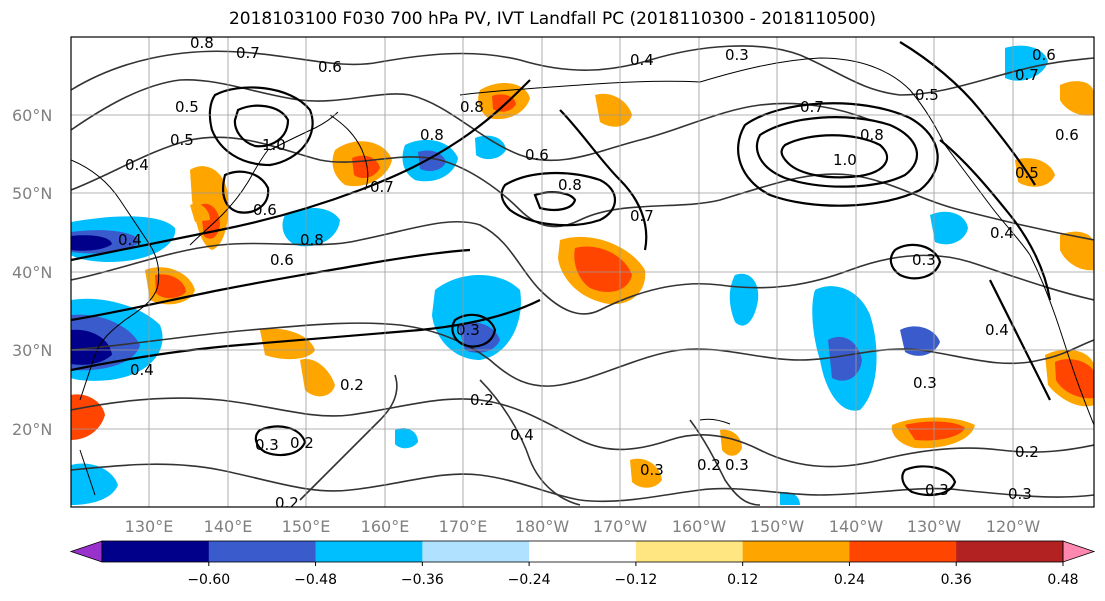  I want to click on coast-kamchatka, so click(349, 152).